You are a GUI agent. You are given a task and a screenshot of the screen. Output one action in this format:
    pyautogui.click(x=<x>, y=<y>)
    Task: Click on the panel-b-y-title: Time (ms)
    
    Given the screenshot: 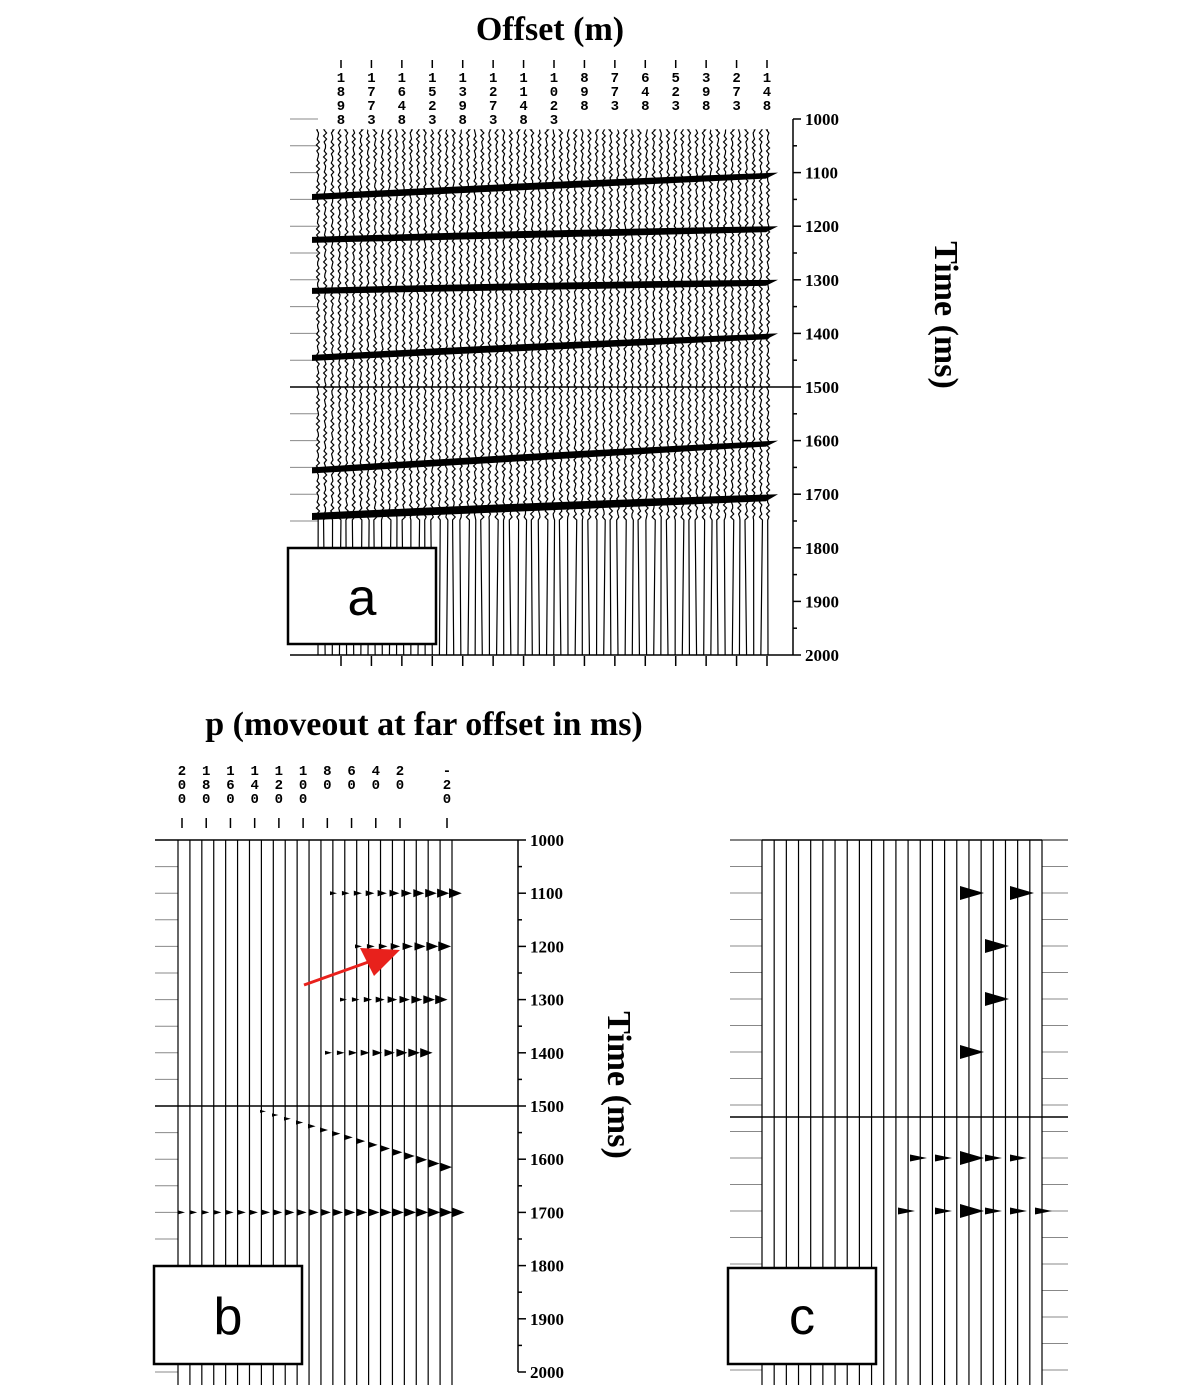 What is the action you would take?
    pyautogui.click(x=618, y=1085)
    